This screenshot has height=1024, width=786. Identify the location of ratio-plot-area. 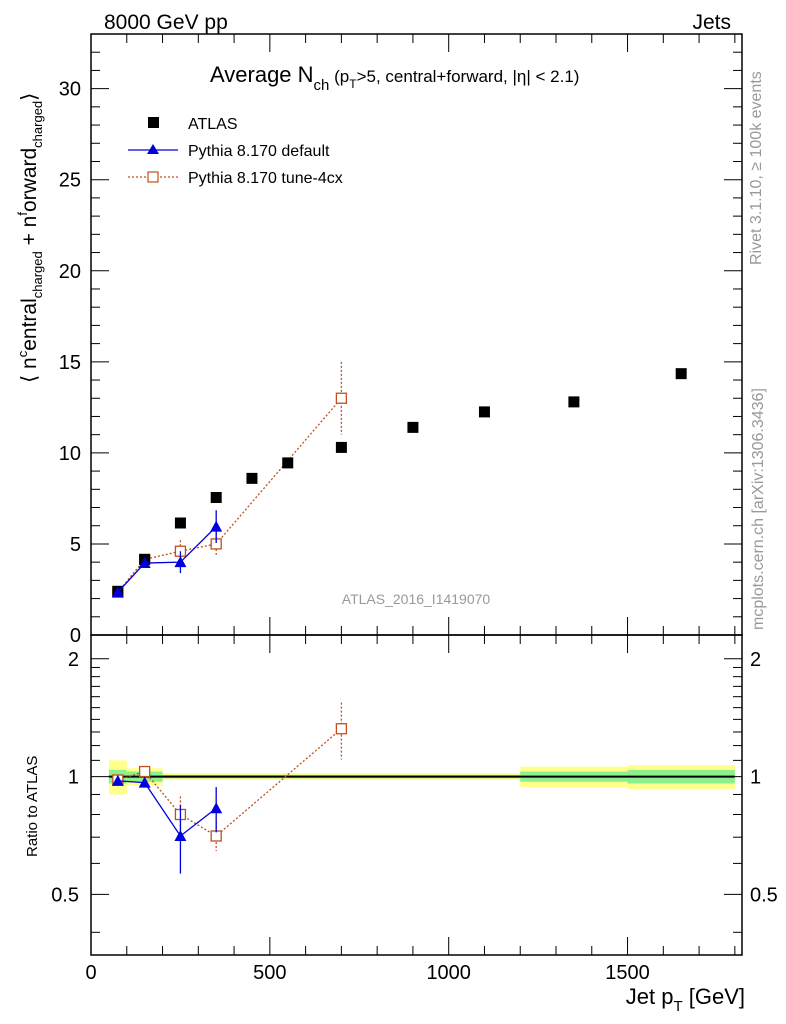
(421, 777).